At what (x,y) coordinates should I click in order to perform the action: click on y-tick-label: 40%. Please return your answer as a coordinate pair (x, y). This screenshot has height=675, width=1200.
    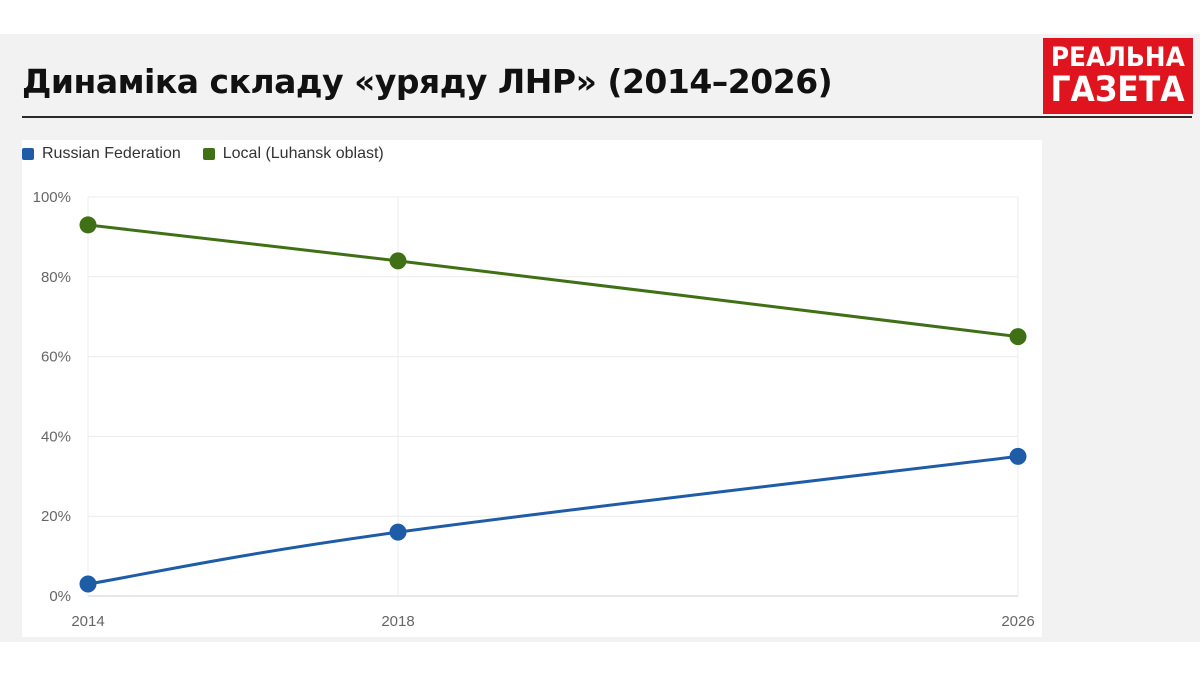
    Looking at the image, I should click on (56, 436).